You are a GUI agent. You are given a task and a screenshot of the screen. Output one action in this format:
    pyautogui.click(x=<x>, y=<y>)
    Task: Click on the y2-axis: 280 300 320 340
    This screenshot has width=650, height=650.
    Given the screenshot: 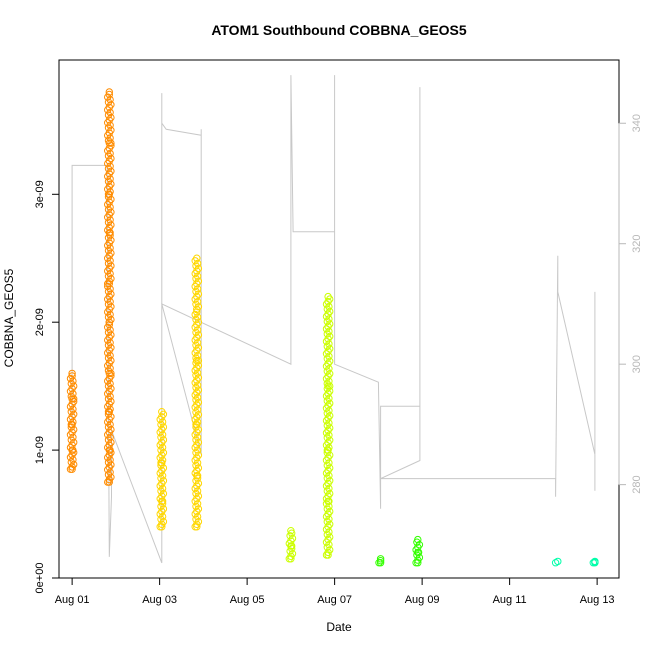 What is the action you would take?
    pyautogui.click(x=630, y=304)
    